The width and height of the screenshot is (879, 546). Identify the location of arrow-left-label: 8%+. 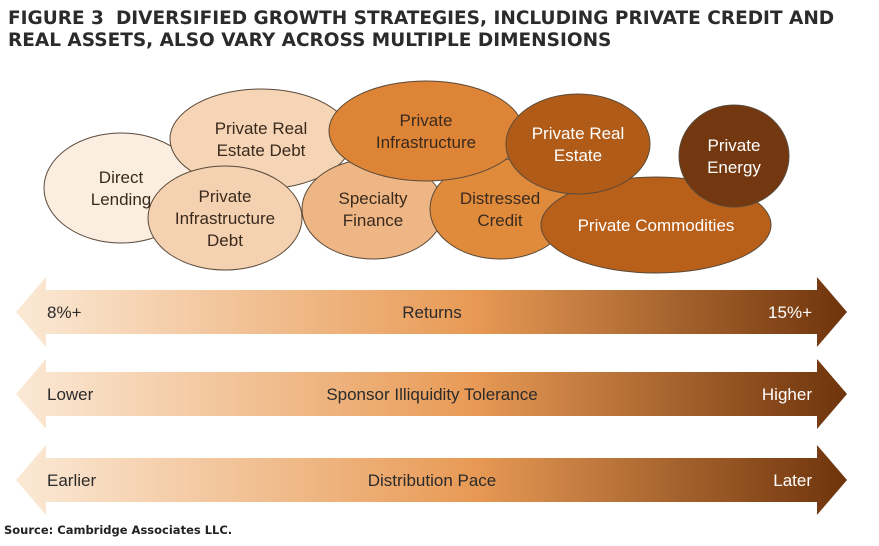
(64, 312).